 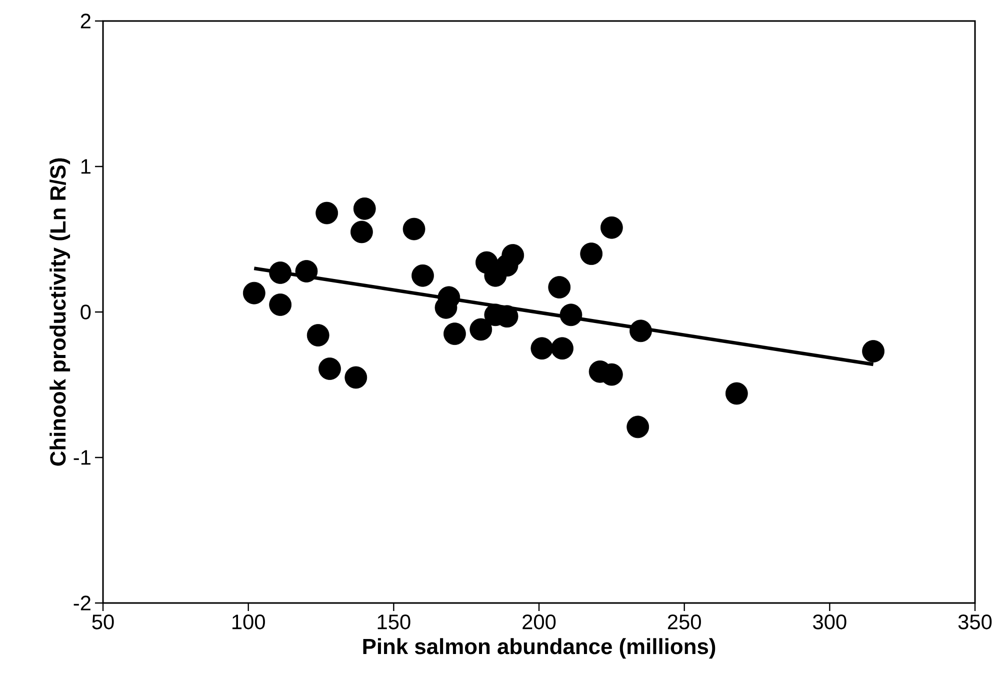 What do you see at coordinates (394, 622) in the screenshot?
I see `x-tick-label: 150` at bounding box center [394, 622].